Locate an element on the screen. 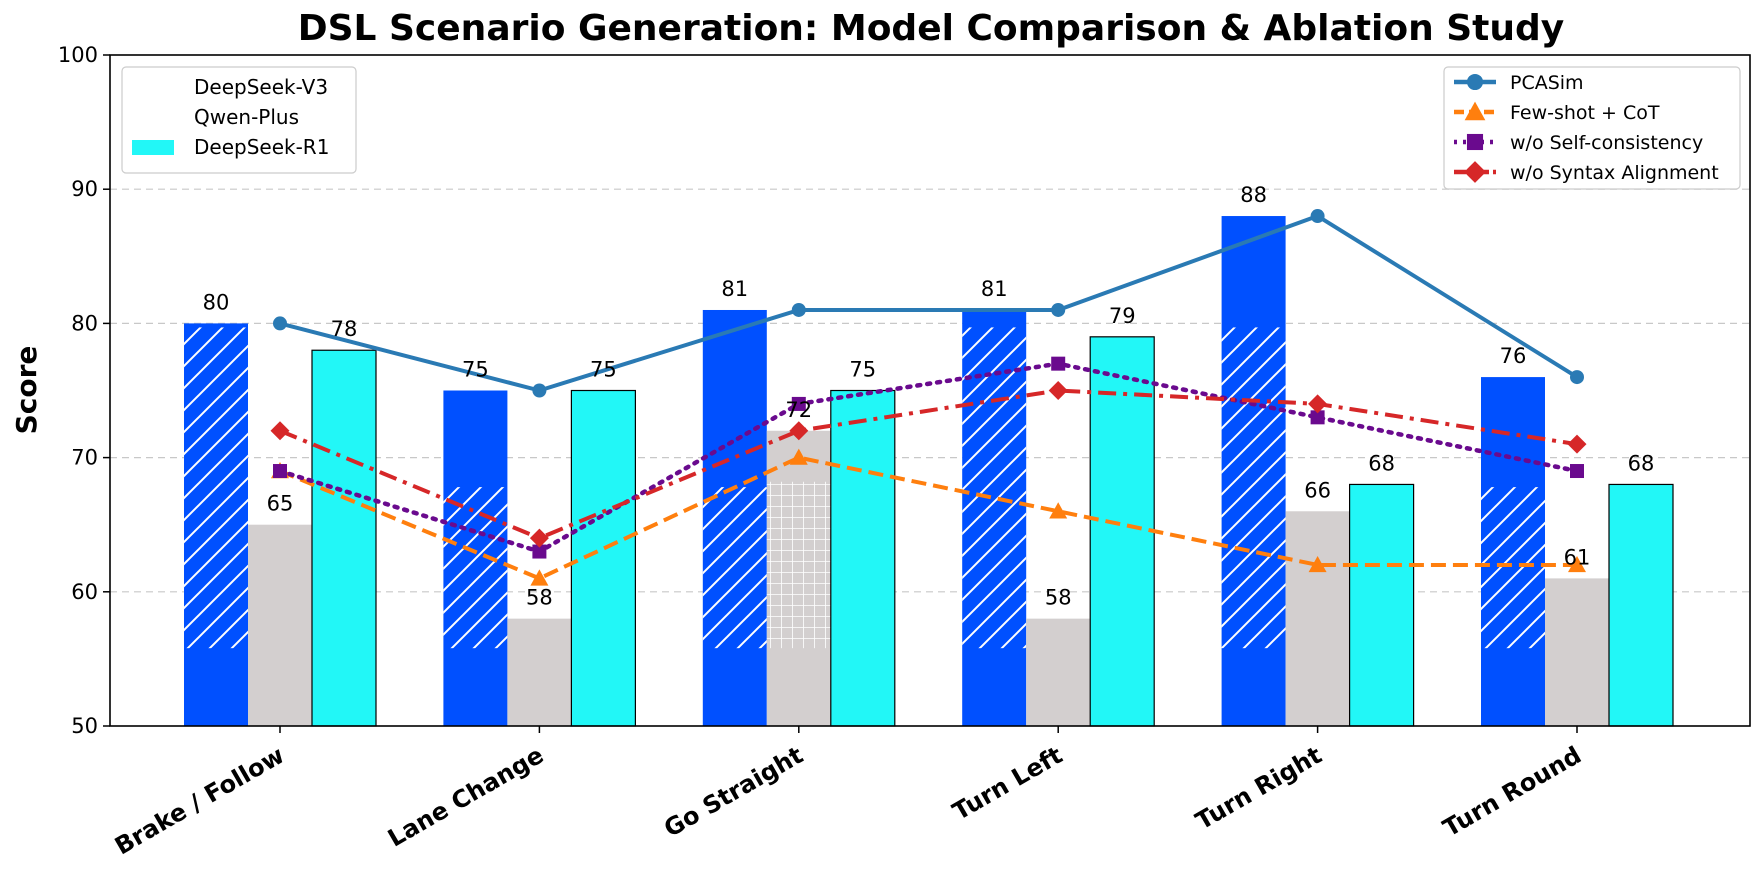 The width and height of the screenshot is (1763, 869). y-tick-label: 50 is located at coordinates (84, 726).